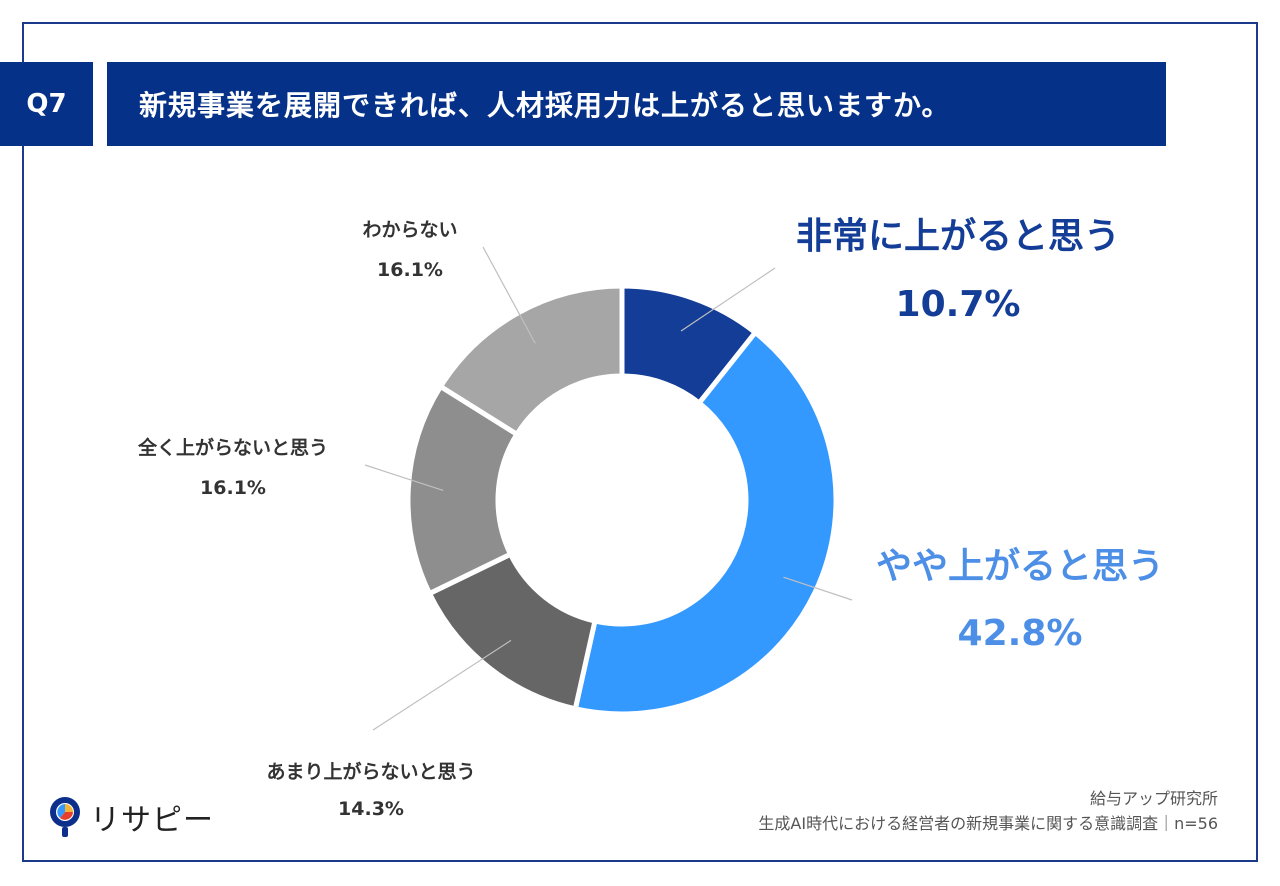 Image resolution: width=1280 pixels, height=886 pixels. I want to click on value-label-very-likely: 10.7%, so click(958, 304).